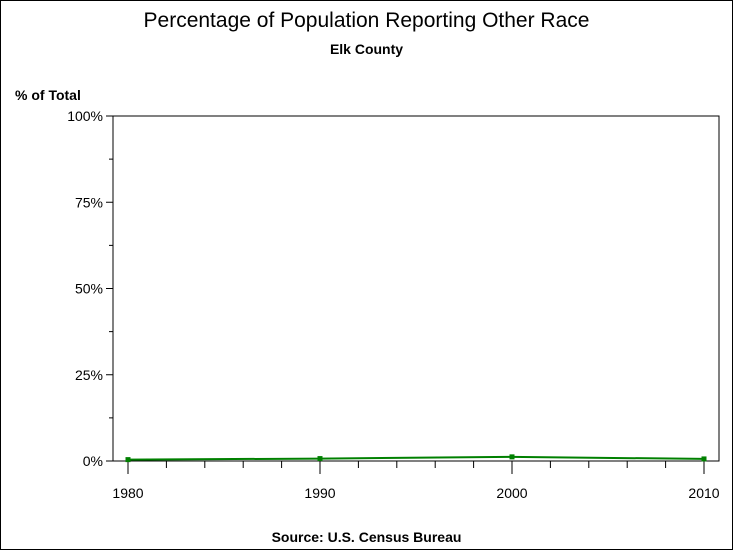  What do you see at coordinates (89, 289) in the screenshot?
I see `y-tick-label: 50%` at bounding box center [89, 289].